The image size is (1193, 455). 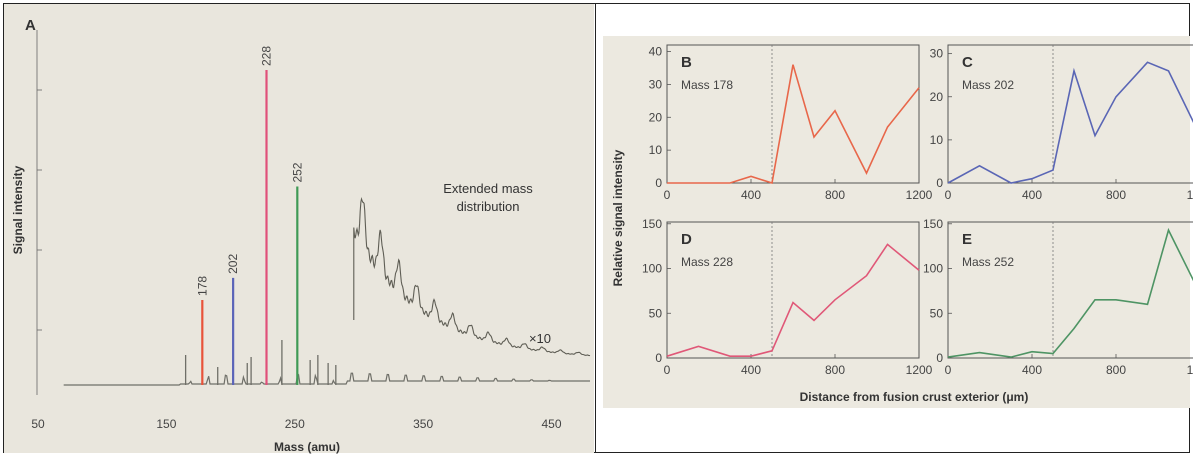 I want to click on shared-x-axis-label: Distance from fusion crust exterior (μm), so click(x=914, y=397).